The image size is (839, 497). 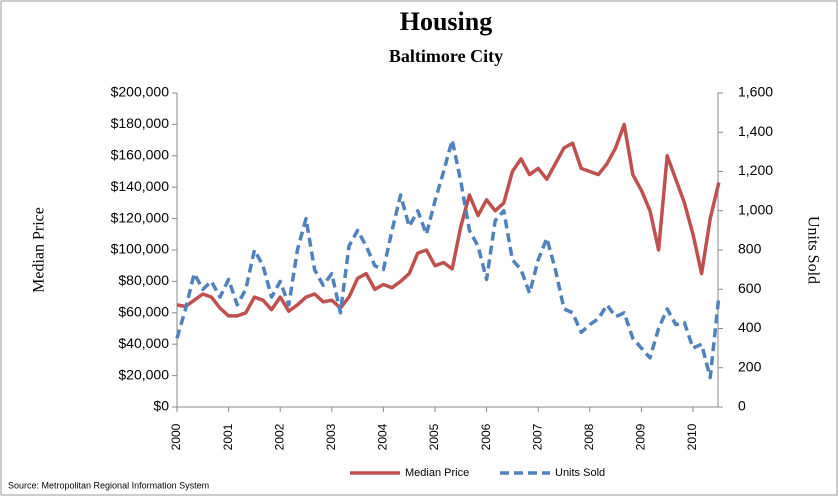 What do you see at coordinates (143, 343) in the screenshot?
I see `y-tick-label: $40,000` at bounding box center [143, 343].